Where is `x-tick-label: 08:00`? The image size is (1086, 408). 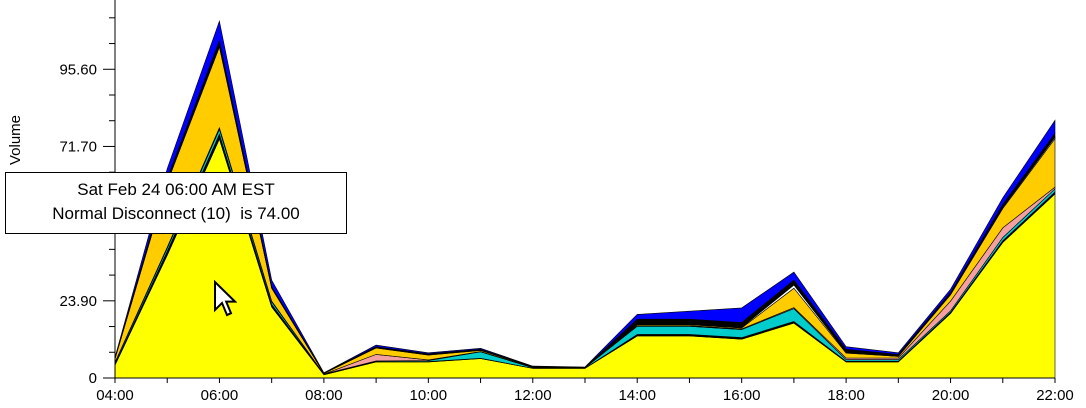 x-tick-label: 08:00 is located at coordinates (324, 395).